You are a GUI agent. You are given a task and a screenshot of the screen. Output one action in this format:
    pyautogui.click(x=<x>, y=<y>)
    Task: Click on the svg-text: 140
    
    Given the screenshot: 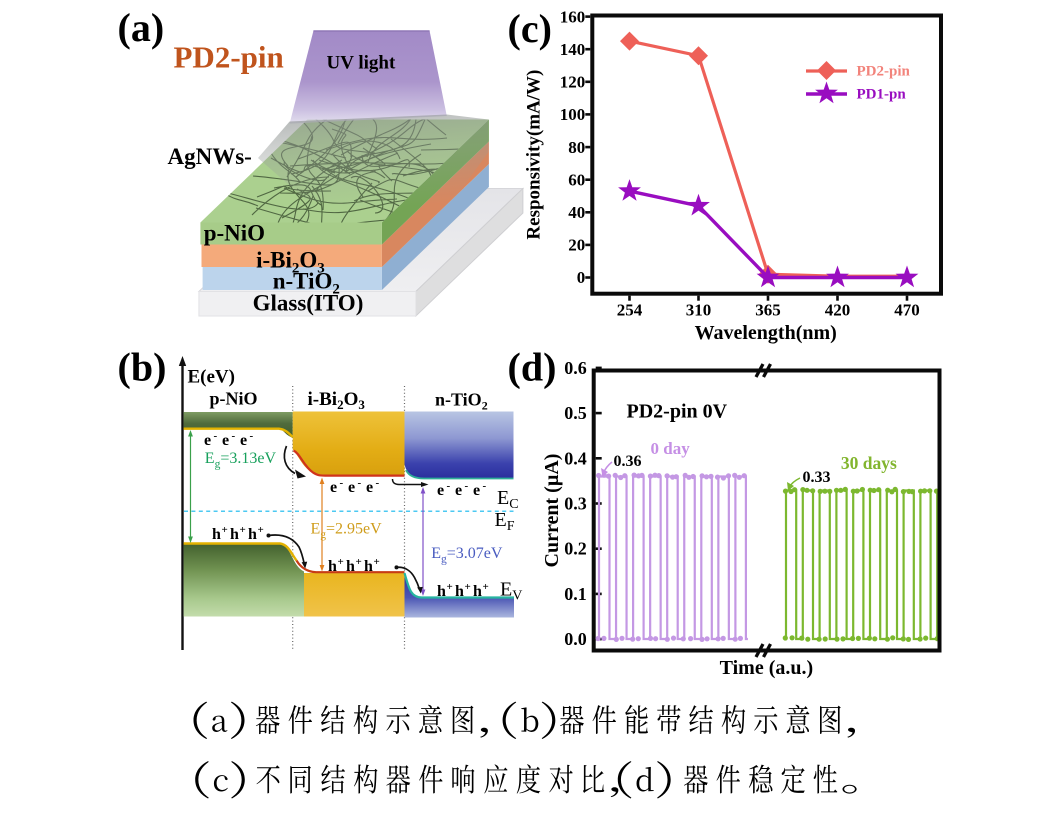 What is the action you would take?
    pyautogui.click(x=573, y=49)
    